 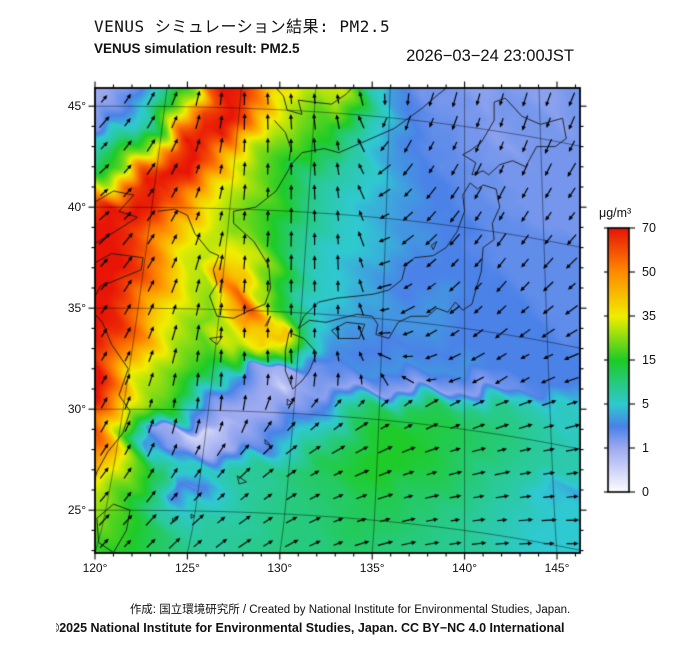 I want to click on lat-tick-label: 40°, so click(x=76, y=207).